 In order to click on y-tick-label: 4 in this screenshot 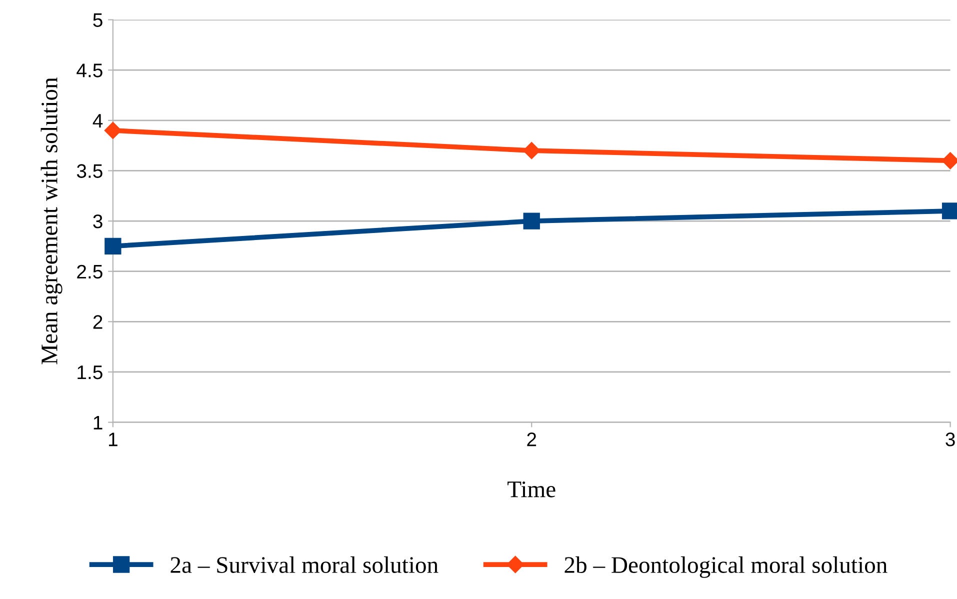, I will do `click(97, 121)`.